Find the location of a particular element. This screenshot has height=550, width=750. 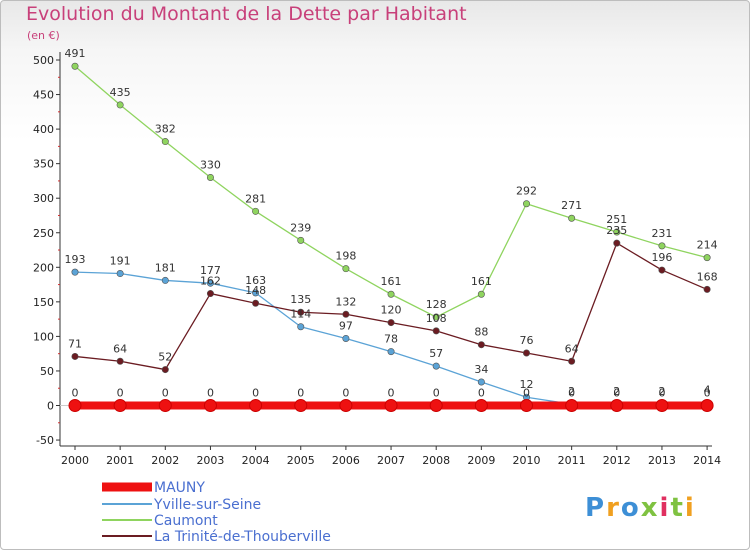

brand-logo: Proxiti is located at coordinates (640, 508).